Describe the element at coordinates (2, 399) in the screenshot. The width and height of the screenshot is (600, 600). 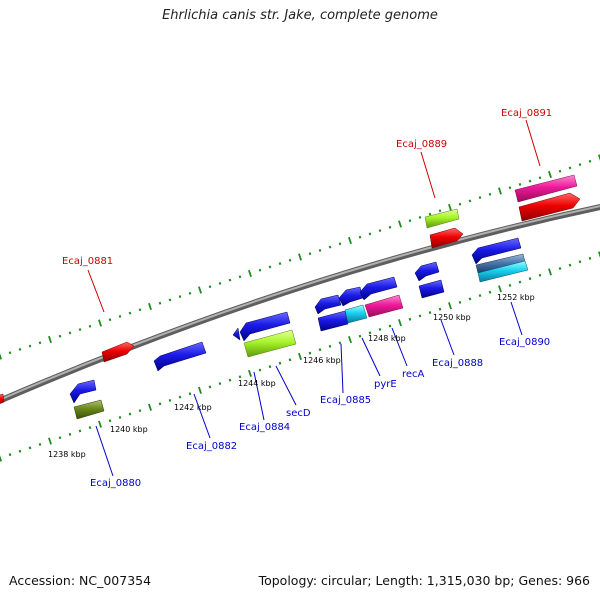
I see `gene-arrow-edge-red` at that location.